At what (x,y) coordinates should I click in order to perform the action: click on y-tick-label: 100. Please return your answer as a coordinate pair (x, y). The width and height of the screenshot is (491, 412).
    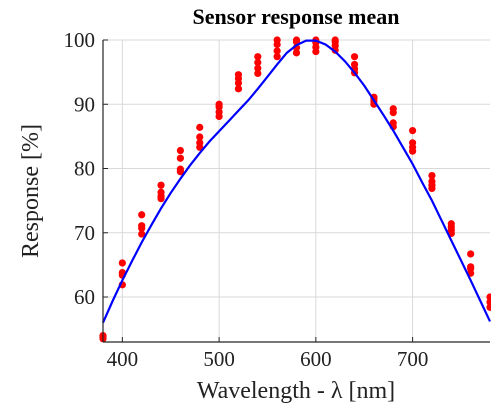
    Looking at the image, I should click on (80, 40).